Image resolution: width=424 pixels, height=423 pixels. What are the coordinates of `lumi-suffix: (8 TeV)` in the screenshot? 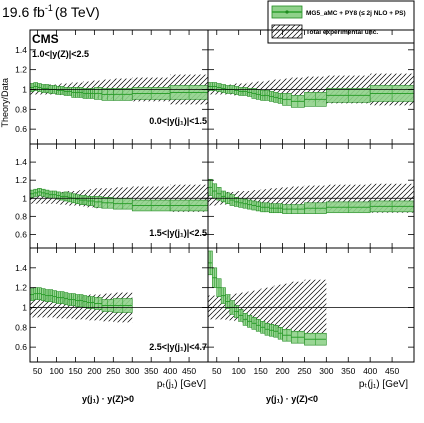 It's located at (77, 12).